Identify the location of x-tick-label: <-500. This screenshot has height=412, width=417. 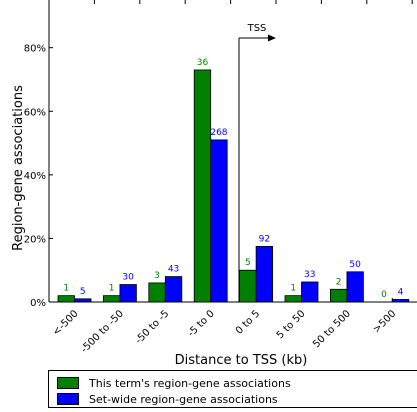
(66, 323).